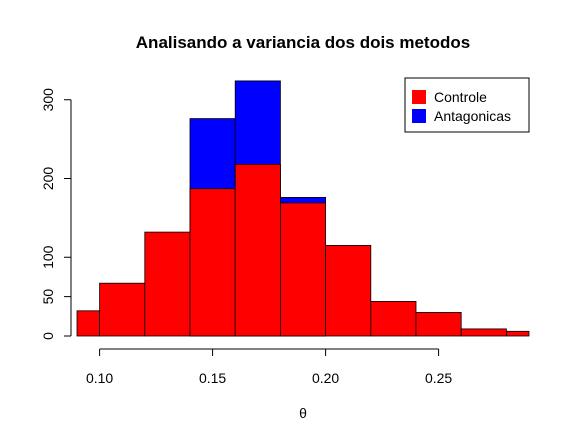 This screenshot has height=444, width=569. What do you see at coordinates (460, 97) in the screenshot?
I see `legend-label-controle: Controle` at bounding box center [460, 97].